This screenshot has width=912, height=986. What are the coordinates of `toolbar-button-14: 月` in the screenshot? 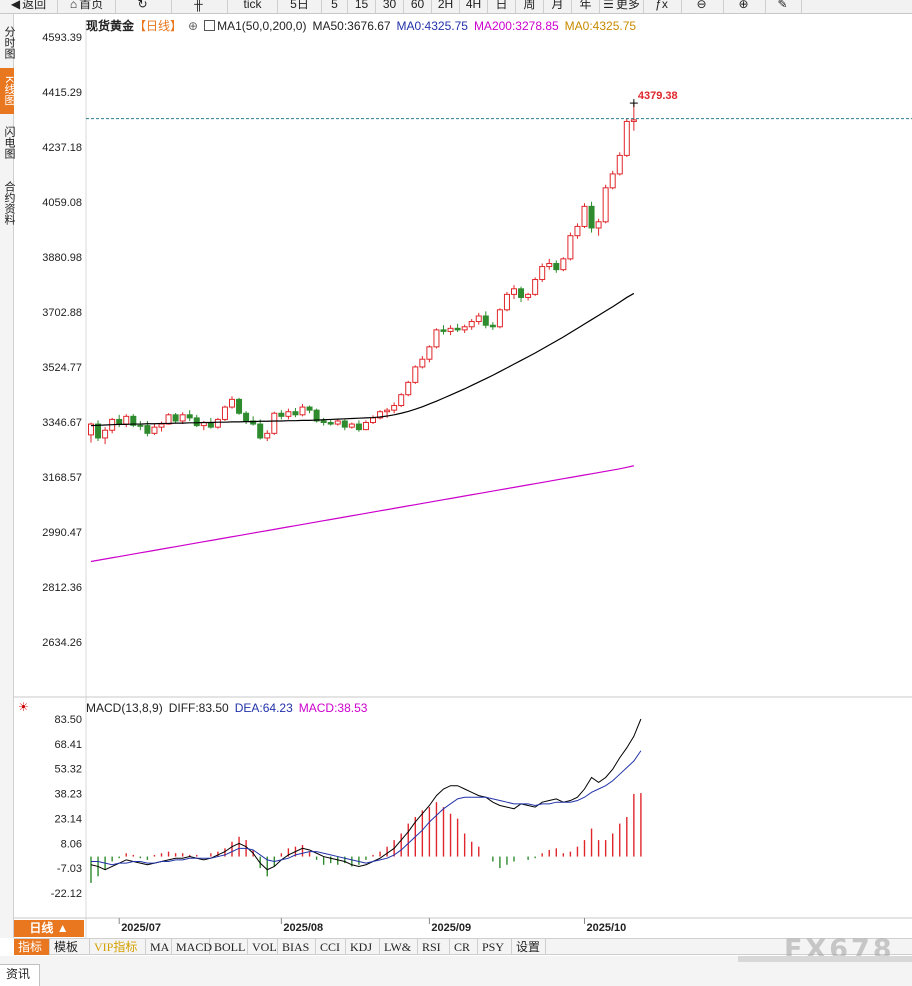 It's located at (558, 6).